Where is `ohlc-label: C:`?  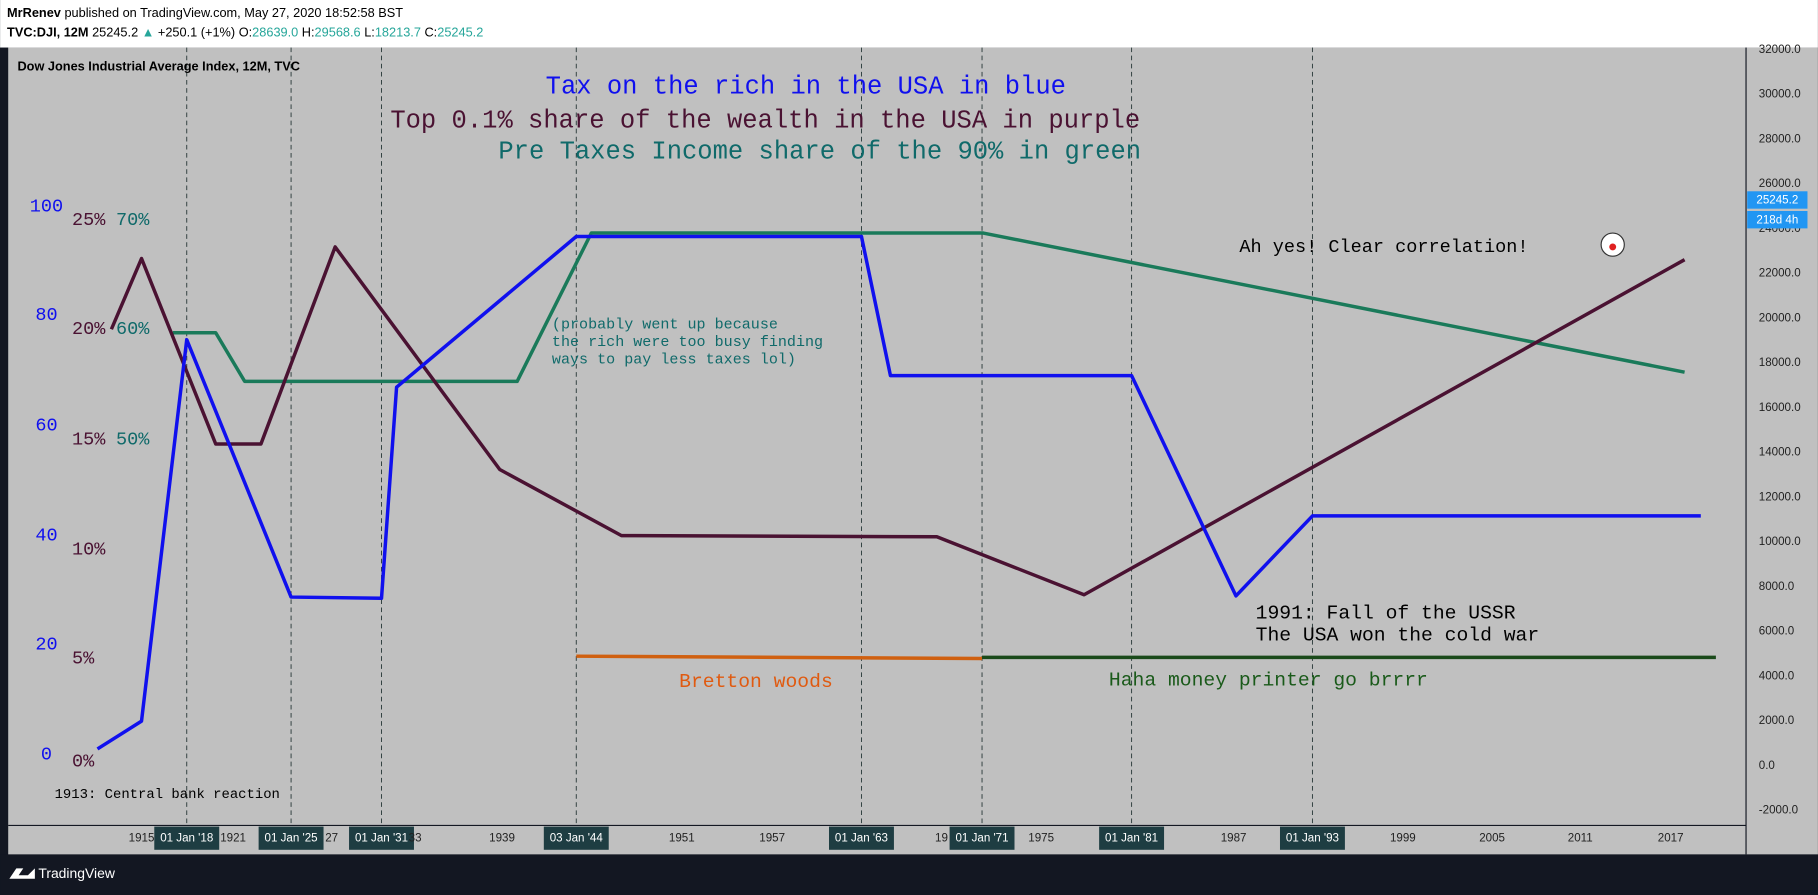
ohlc-label: C: is located at coordinates (430, 32).